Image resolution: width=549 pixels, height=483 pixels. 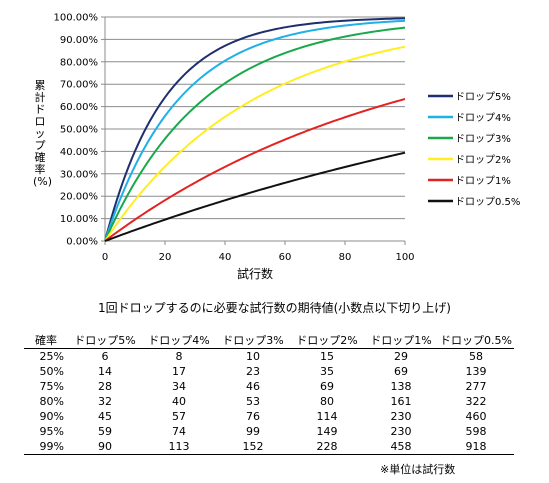 I want to click on trials-cell: 53, so click(x=253, y=401).